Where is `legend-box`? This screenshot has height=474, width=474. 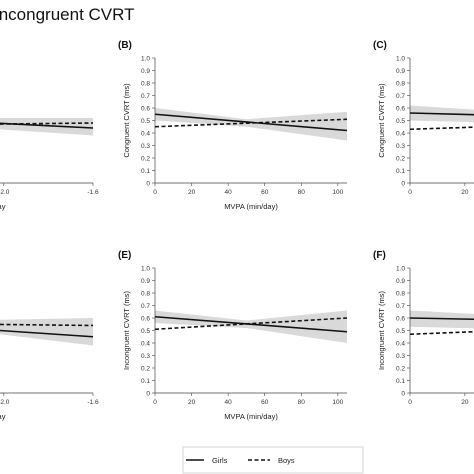
legend-box is located at coordinates (273, 460).